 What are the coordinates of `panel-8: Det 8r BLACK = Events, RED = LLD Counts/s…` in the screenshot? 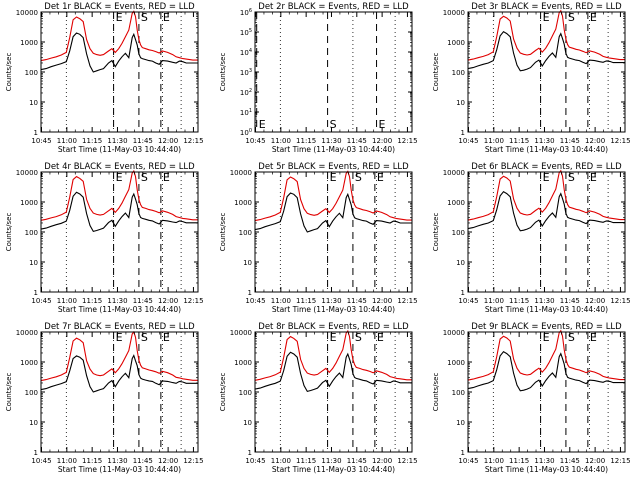 It's located at (318, 398).